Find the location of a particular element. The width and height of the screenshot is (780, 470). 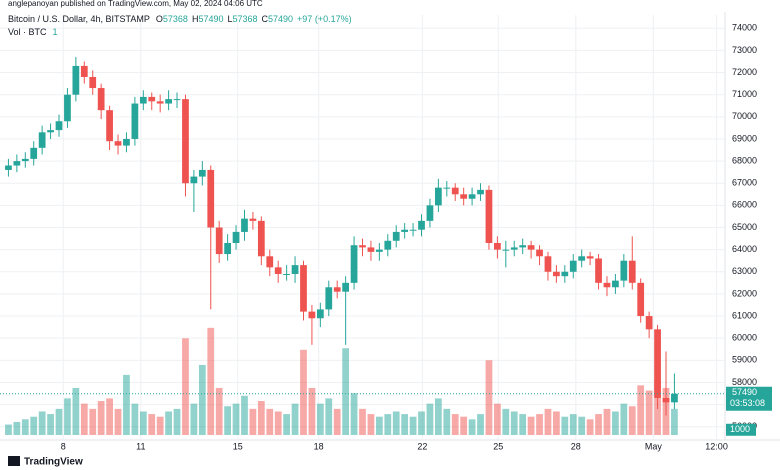

price-tag-label: 57490 is located at coordinates (744, 392).